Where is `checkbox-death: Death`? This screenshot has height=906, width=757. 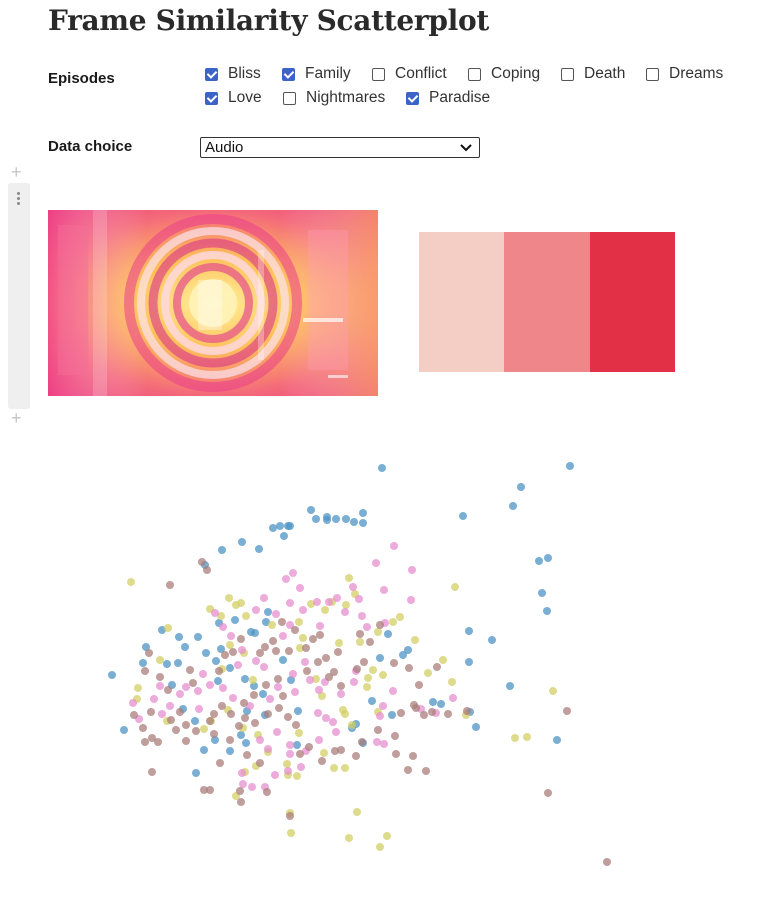
checkbox-death: Death is located at coordinates (593, 74).